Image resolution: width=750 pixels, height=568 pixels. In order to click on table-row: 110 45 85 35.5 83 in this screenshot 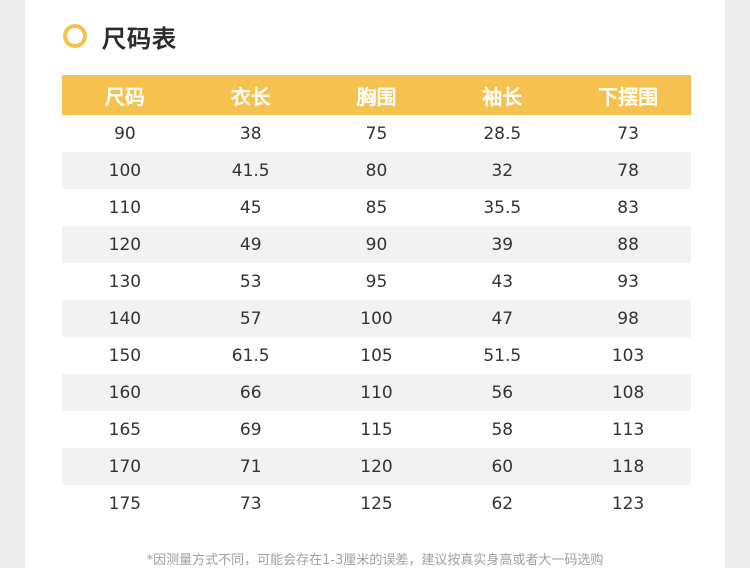, I will do `click(376, 207)`.